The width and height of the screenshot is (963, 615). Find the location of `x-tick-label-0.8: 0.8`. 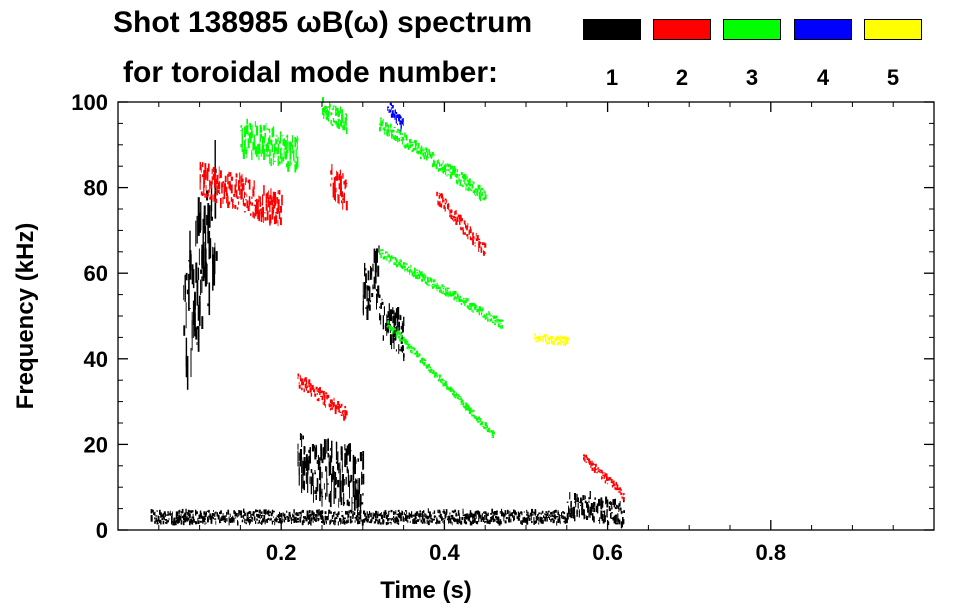

x-tick-label-0.8: 0.8 is located at coordinates (771, 552).